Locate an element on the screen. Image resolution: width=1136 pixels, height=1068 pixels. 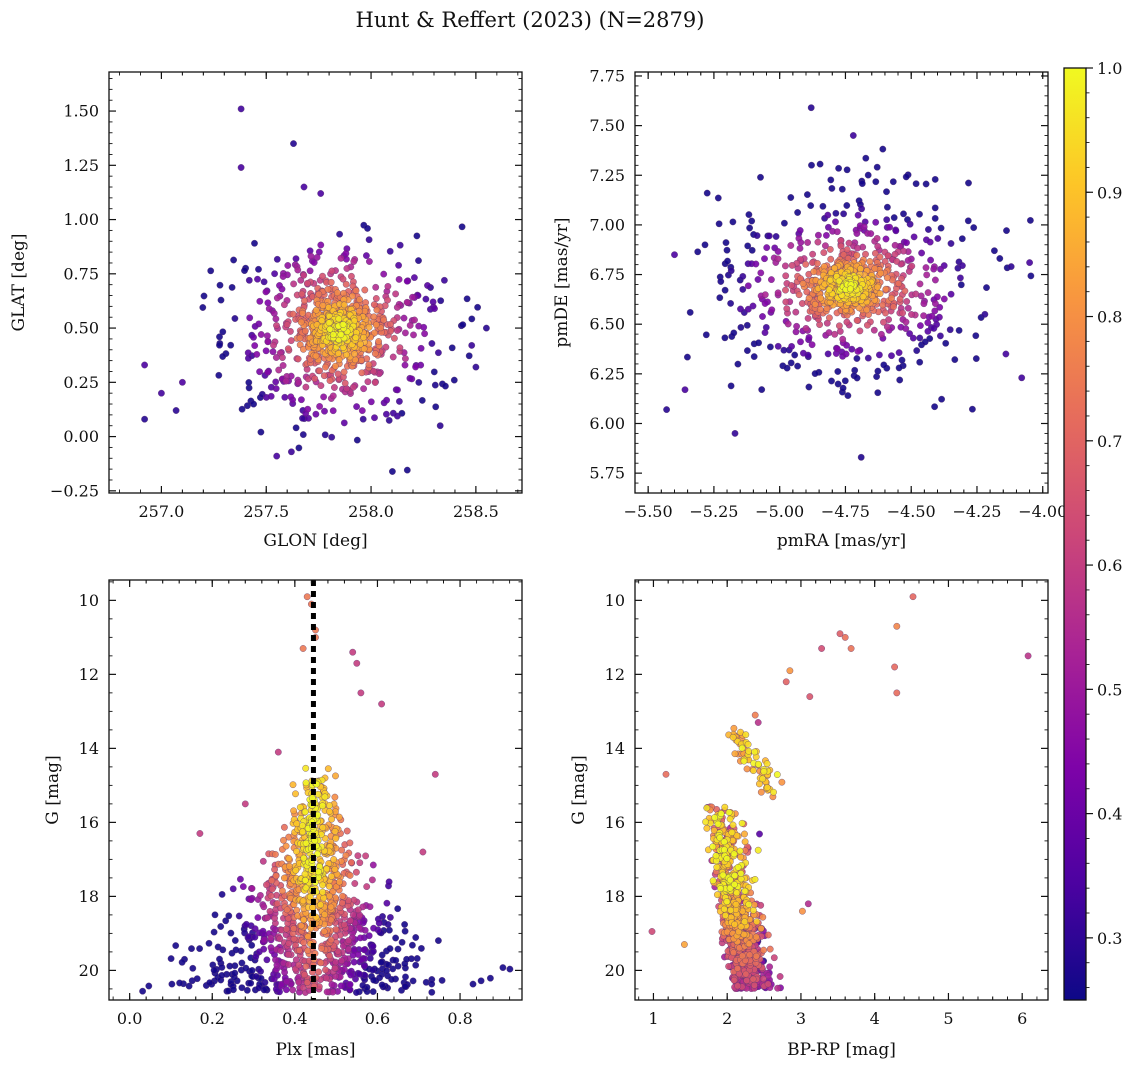
x-tick-label: 3 is located at coordinates (801, 1018).